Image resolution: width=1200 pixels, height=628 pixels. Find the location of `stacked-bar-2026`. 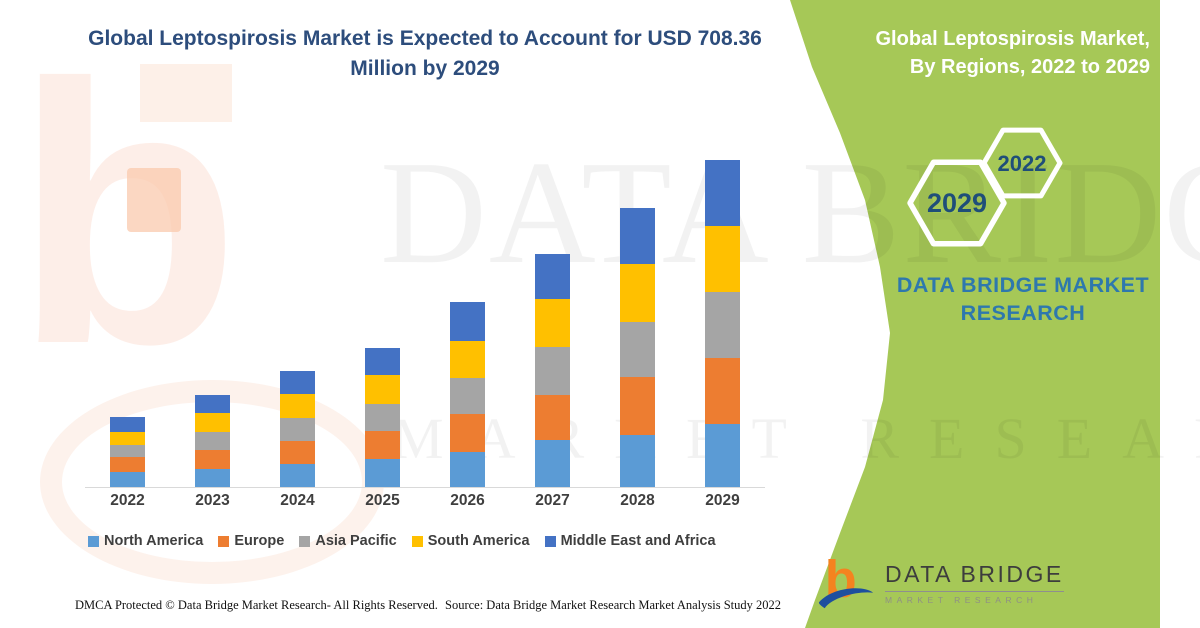

stacked-bar-2026 is located at coordinates (467, 394).